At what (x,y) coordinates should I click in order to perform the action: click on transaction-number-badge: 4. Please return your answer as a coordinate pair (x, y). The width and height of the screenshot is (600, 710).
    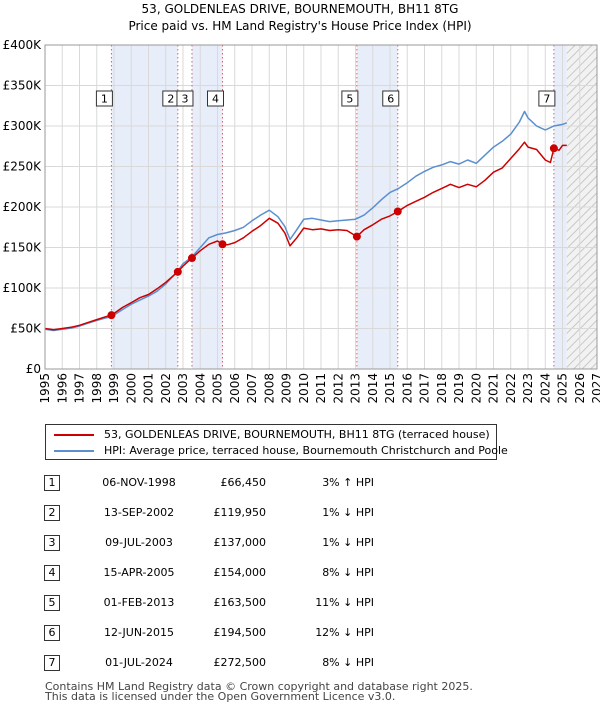
    Looking at the image, I should click on (52, 573).